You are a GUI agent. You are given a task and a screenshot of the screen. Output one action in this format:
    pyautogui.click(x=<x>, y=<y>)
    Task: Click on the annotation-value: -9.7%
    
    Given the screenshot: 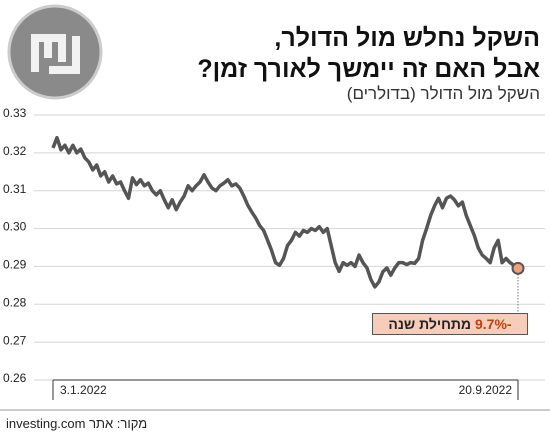 What is the action you would take?
    pyautogui.click(x=493, y=324)
    